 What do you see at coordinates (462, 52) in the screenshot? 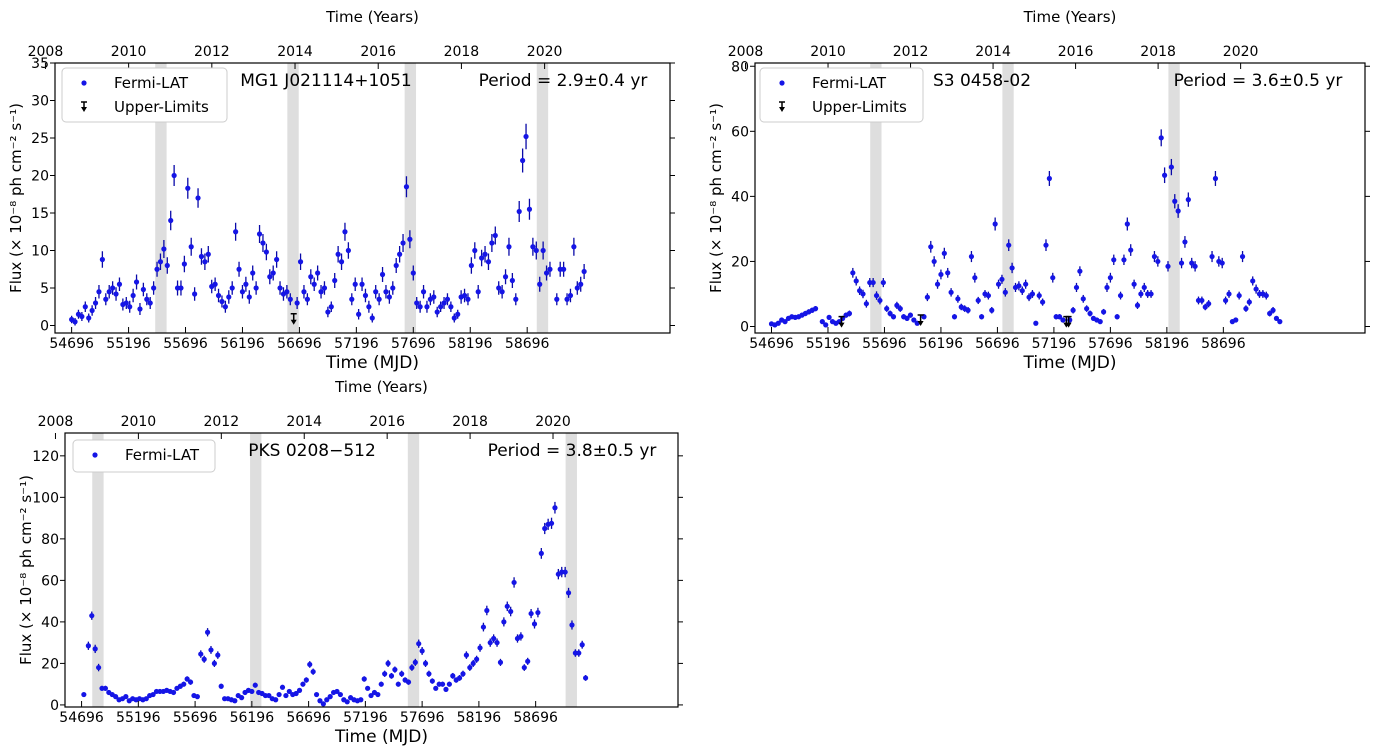
I see `top-tick-label: 2018` at bounding box center [462, 52].